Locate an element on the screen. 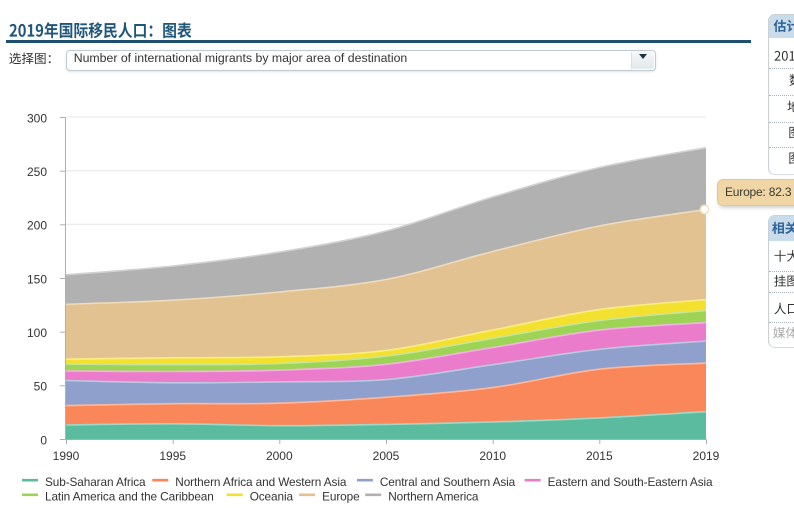  svg-text: Oceania is located at coordinates (272, 496).